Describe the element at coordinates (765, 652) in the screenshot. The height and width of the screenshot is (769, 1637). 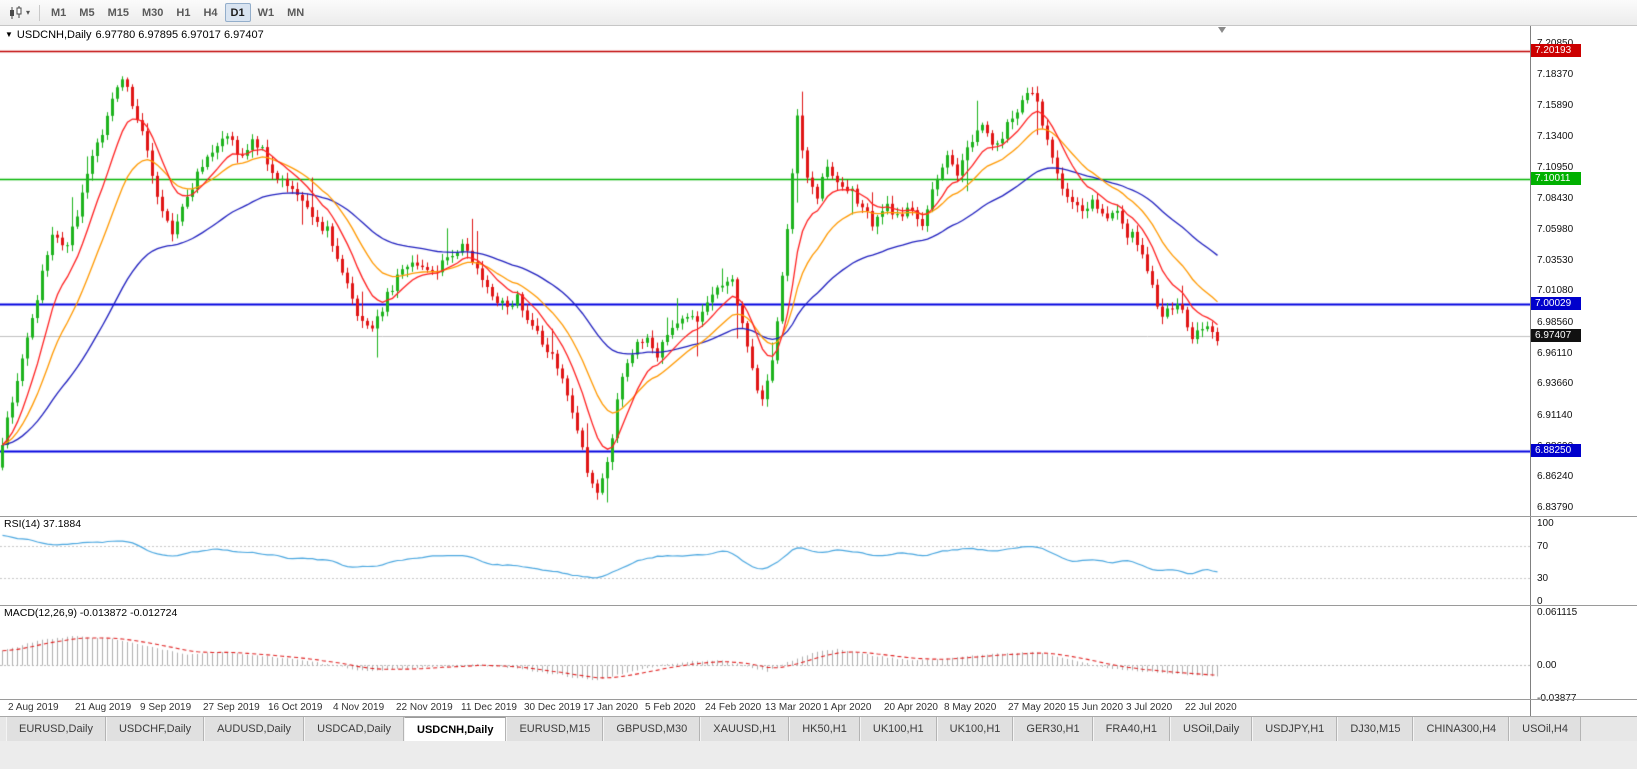
I see `macd-panel-canvas` at that location.